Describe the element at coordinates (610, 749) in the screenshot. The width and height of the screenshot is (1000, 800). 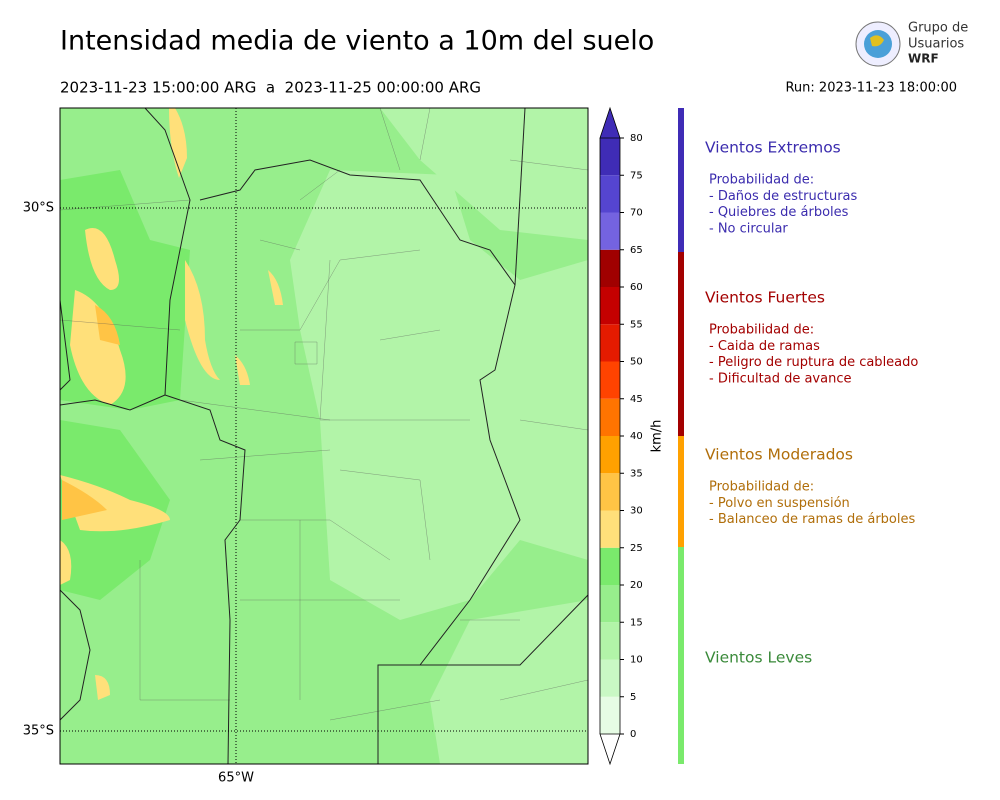
I see `colorbar-extend-under` at that location.